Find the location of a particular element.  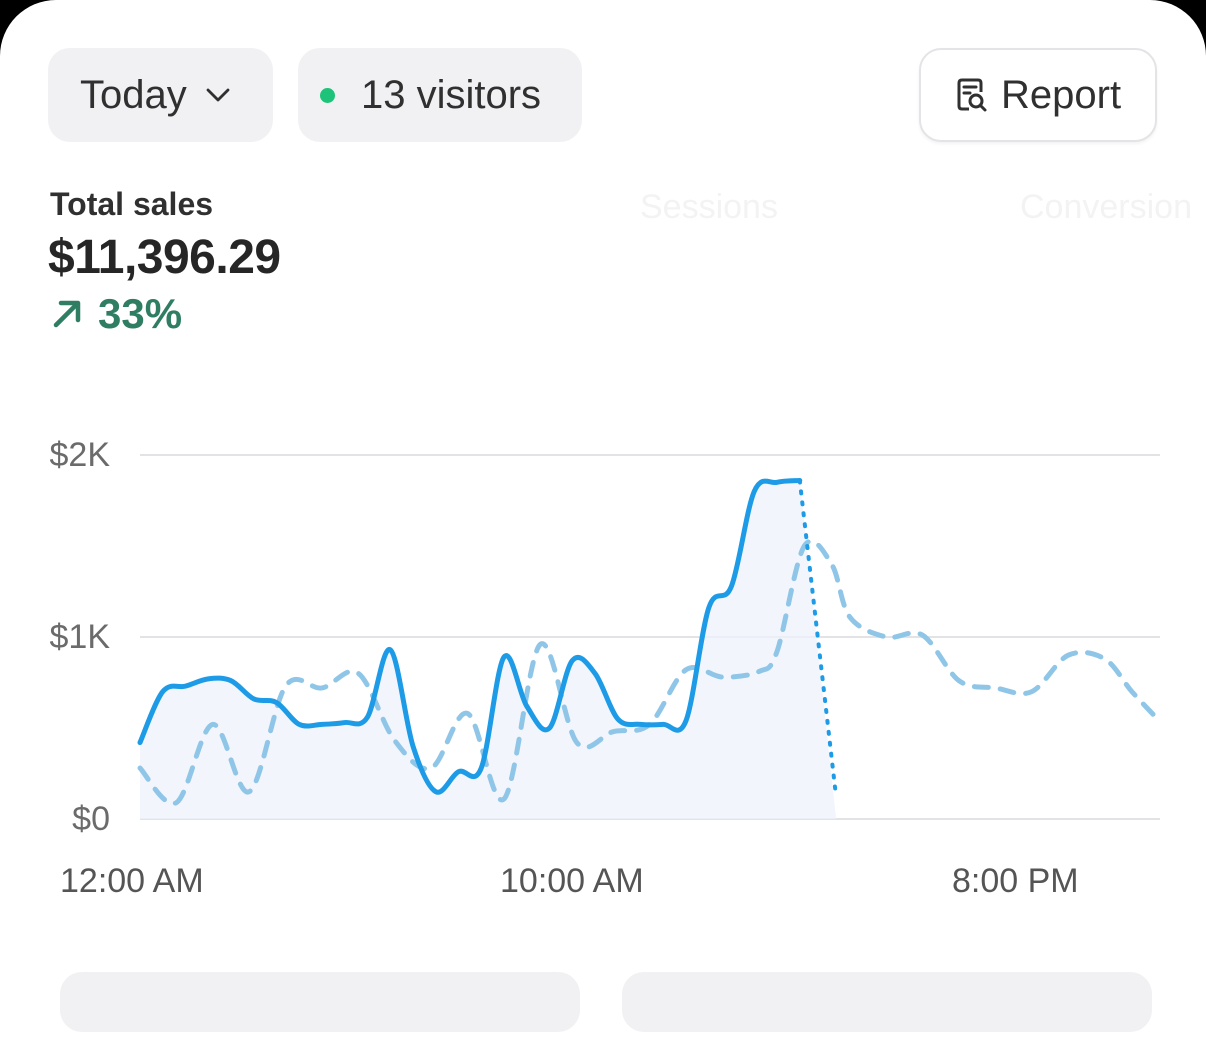

metric-tab-conversion: Conversion is located at coordinates (1106, 207).